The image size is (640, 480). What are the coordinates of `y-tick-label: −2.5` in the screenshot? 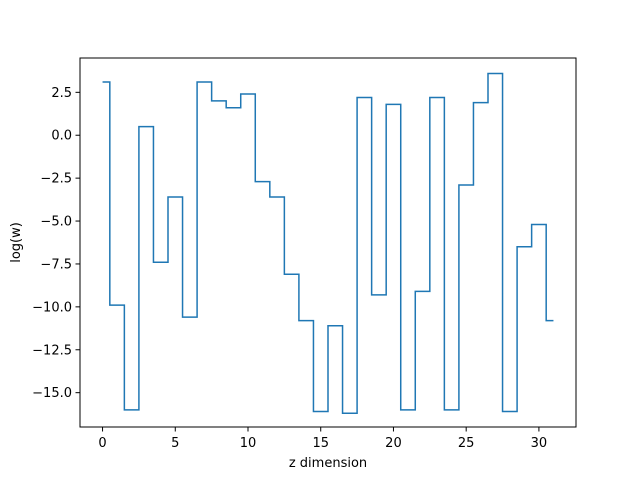 It's located at (56, 179).